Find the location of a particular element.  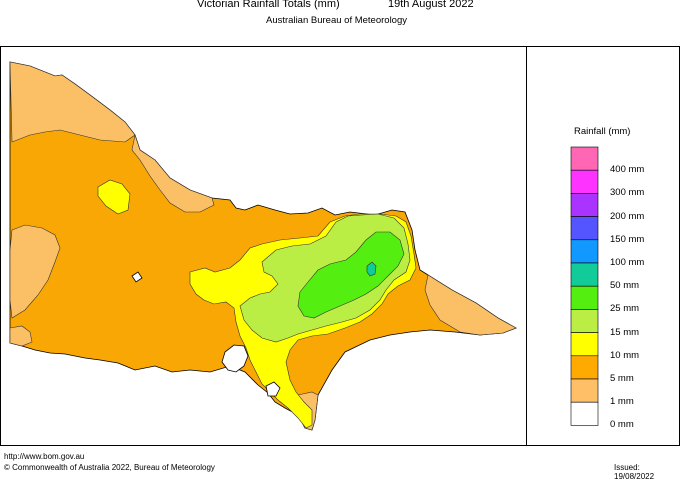

rain-1mm-upper-north is located at coordinates (173, 173).